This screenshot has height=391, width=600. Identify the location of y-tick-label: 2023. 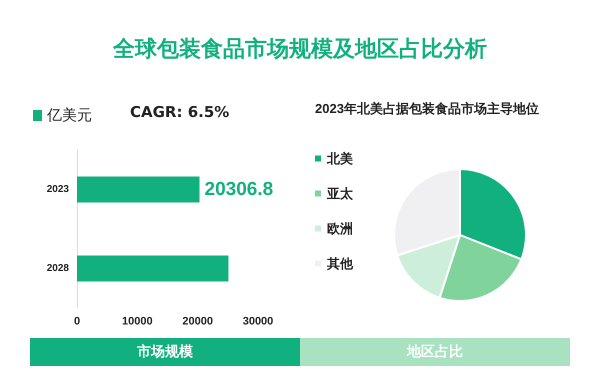
(58, 189).